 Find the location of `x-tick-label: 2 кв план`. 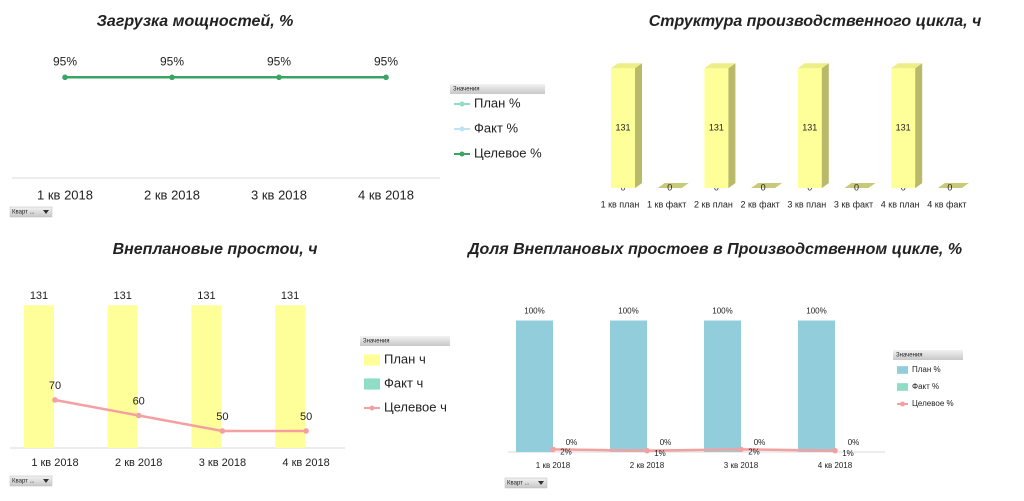

x-tick-label: 2 кв план is located at coordinates (713, 204).